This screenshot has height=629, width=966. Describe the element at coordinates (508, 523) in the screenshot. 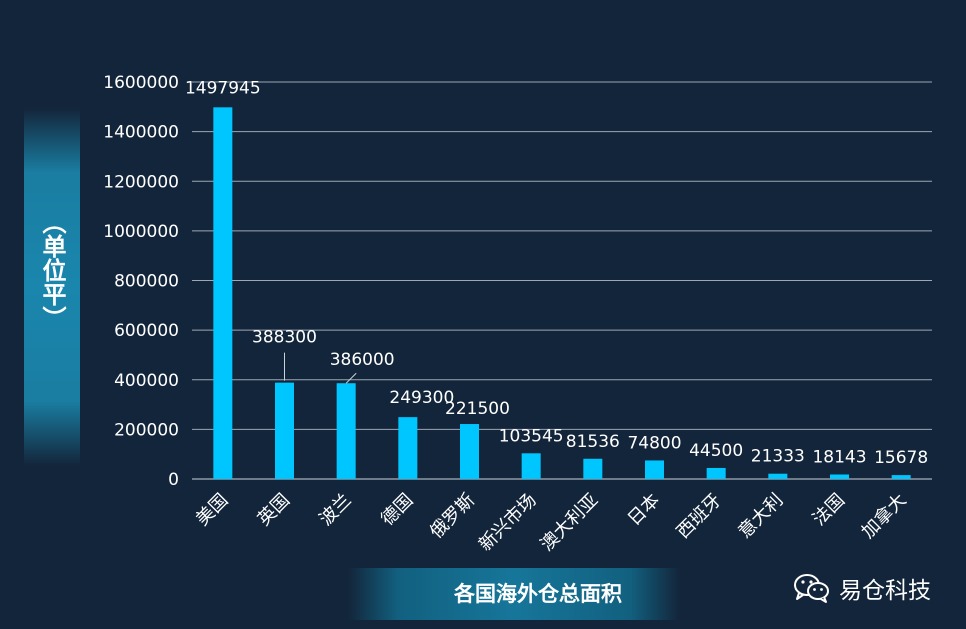

I see `x-tick-label: 新兴市场` at that location.